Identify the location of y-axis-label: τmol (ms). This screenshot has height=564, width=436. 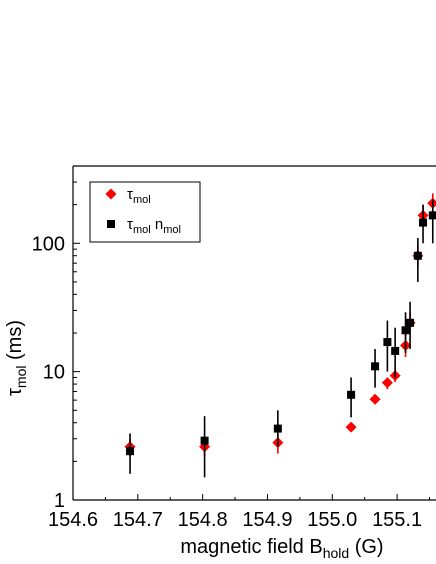
(16, 358).